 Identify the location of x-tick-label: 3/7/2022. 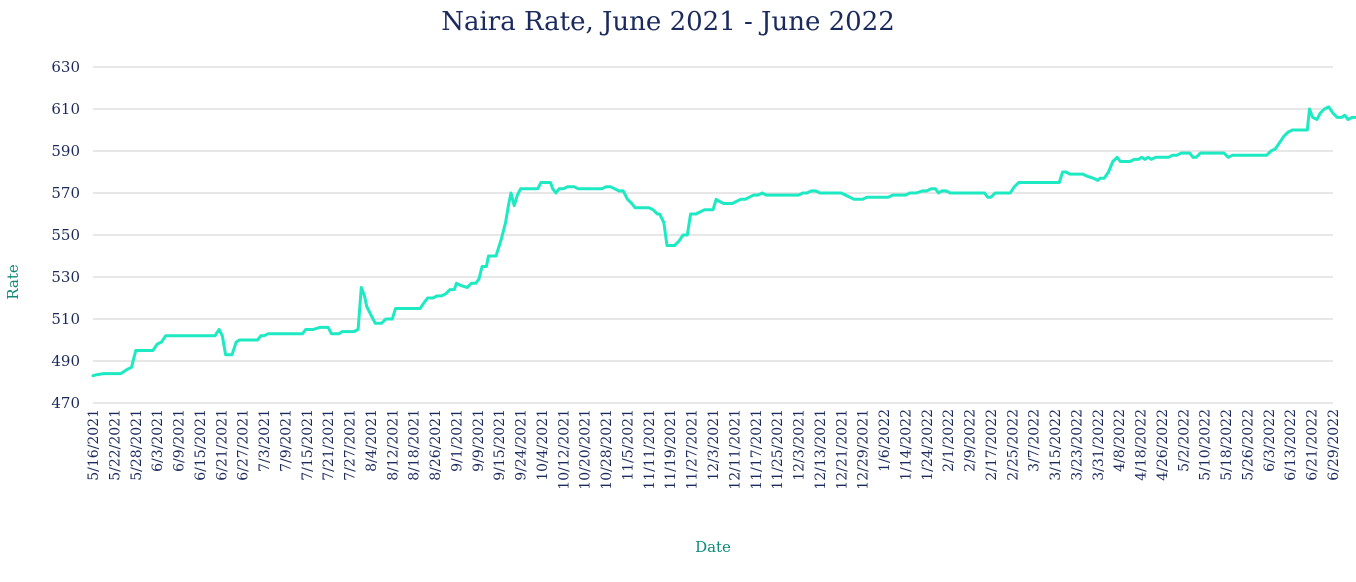
(1035, 440).